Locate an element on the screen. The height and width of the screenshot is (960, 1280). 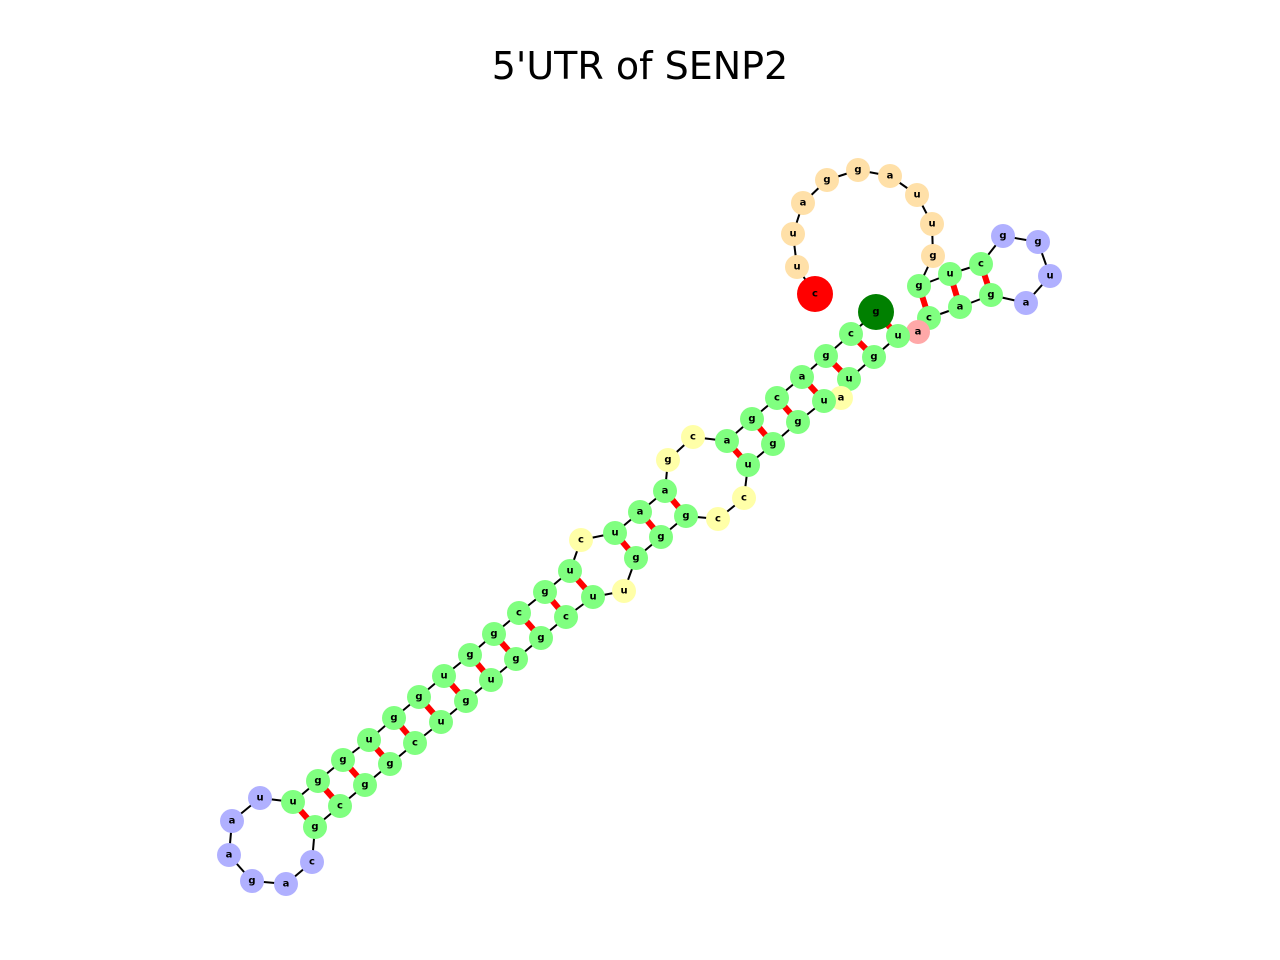
nucleotide-ext3: a is located at coordinates (918, 332).